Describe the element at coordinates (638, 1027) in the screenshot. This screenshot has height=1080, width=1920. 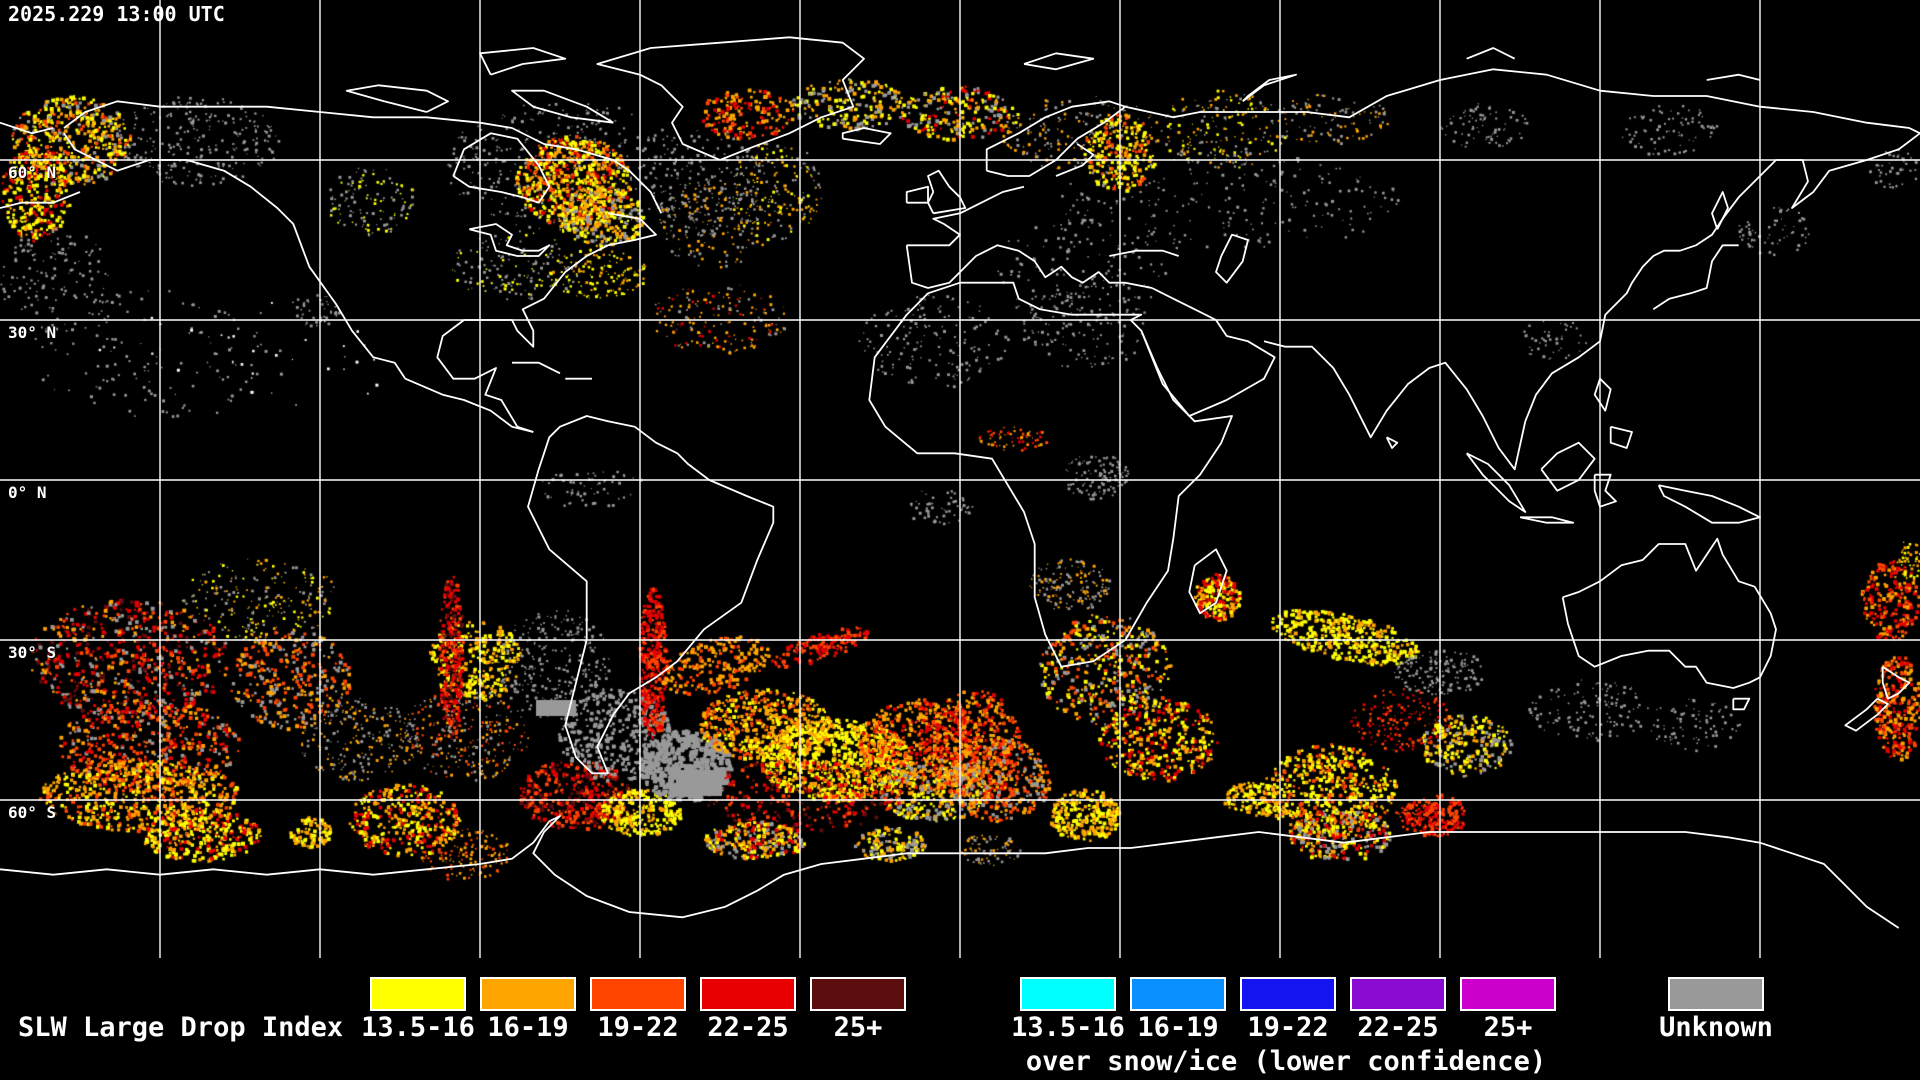
I see `normal-scale-range-label: 19-22` at that location.